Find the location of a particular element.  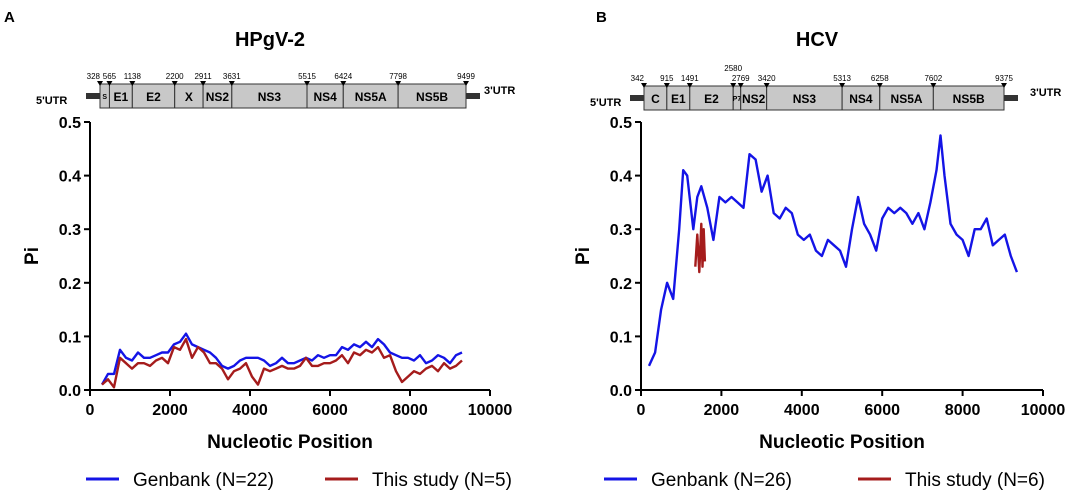

boundary-label: 565 is located at coordinates (110, 76).